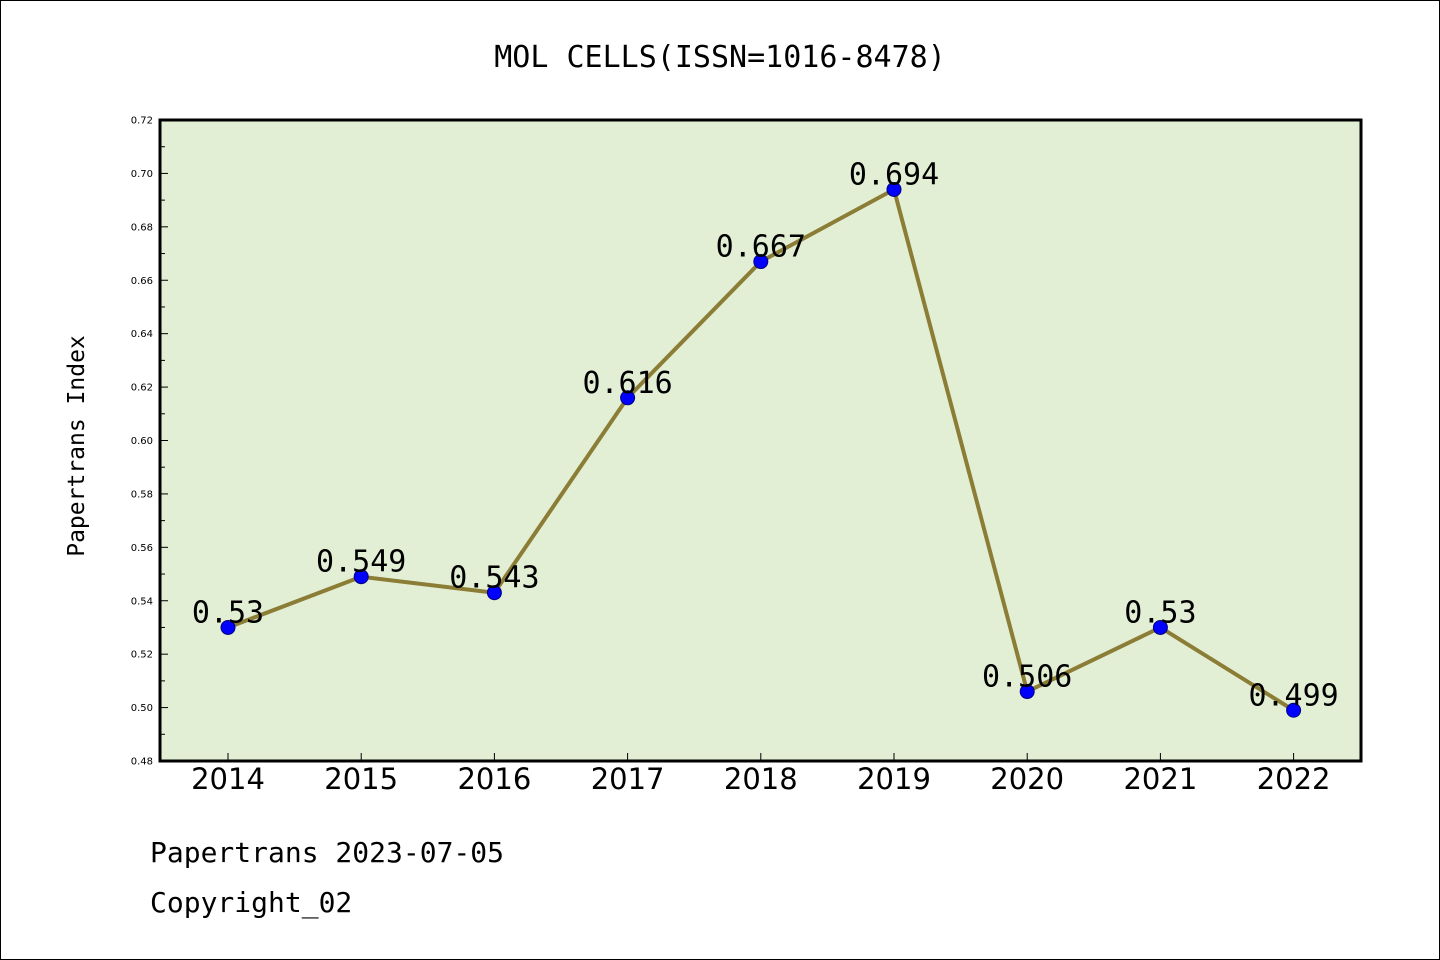 The width and height of the screenshot is (1440, 960). What do you see at coordinates (142, 174) in the screenshot?
I see `y-tick-label: 0.70` at bounding box center [142, 174].